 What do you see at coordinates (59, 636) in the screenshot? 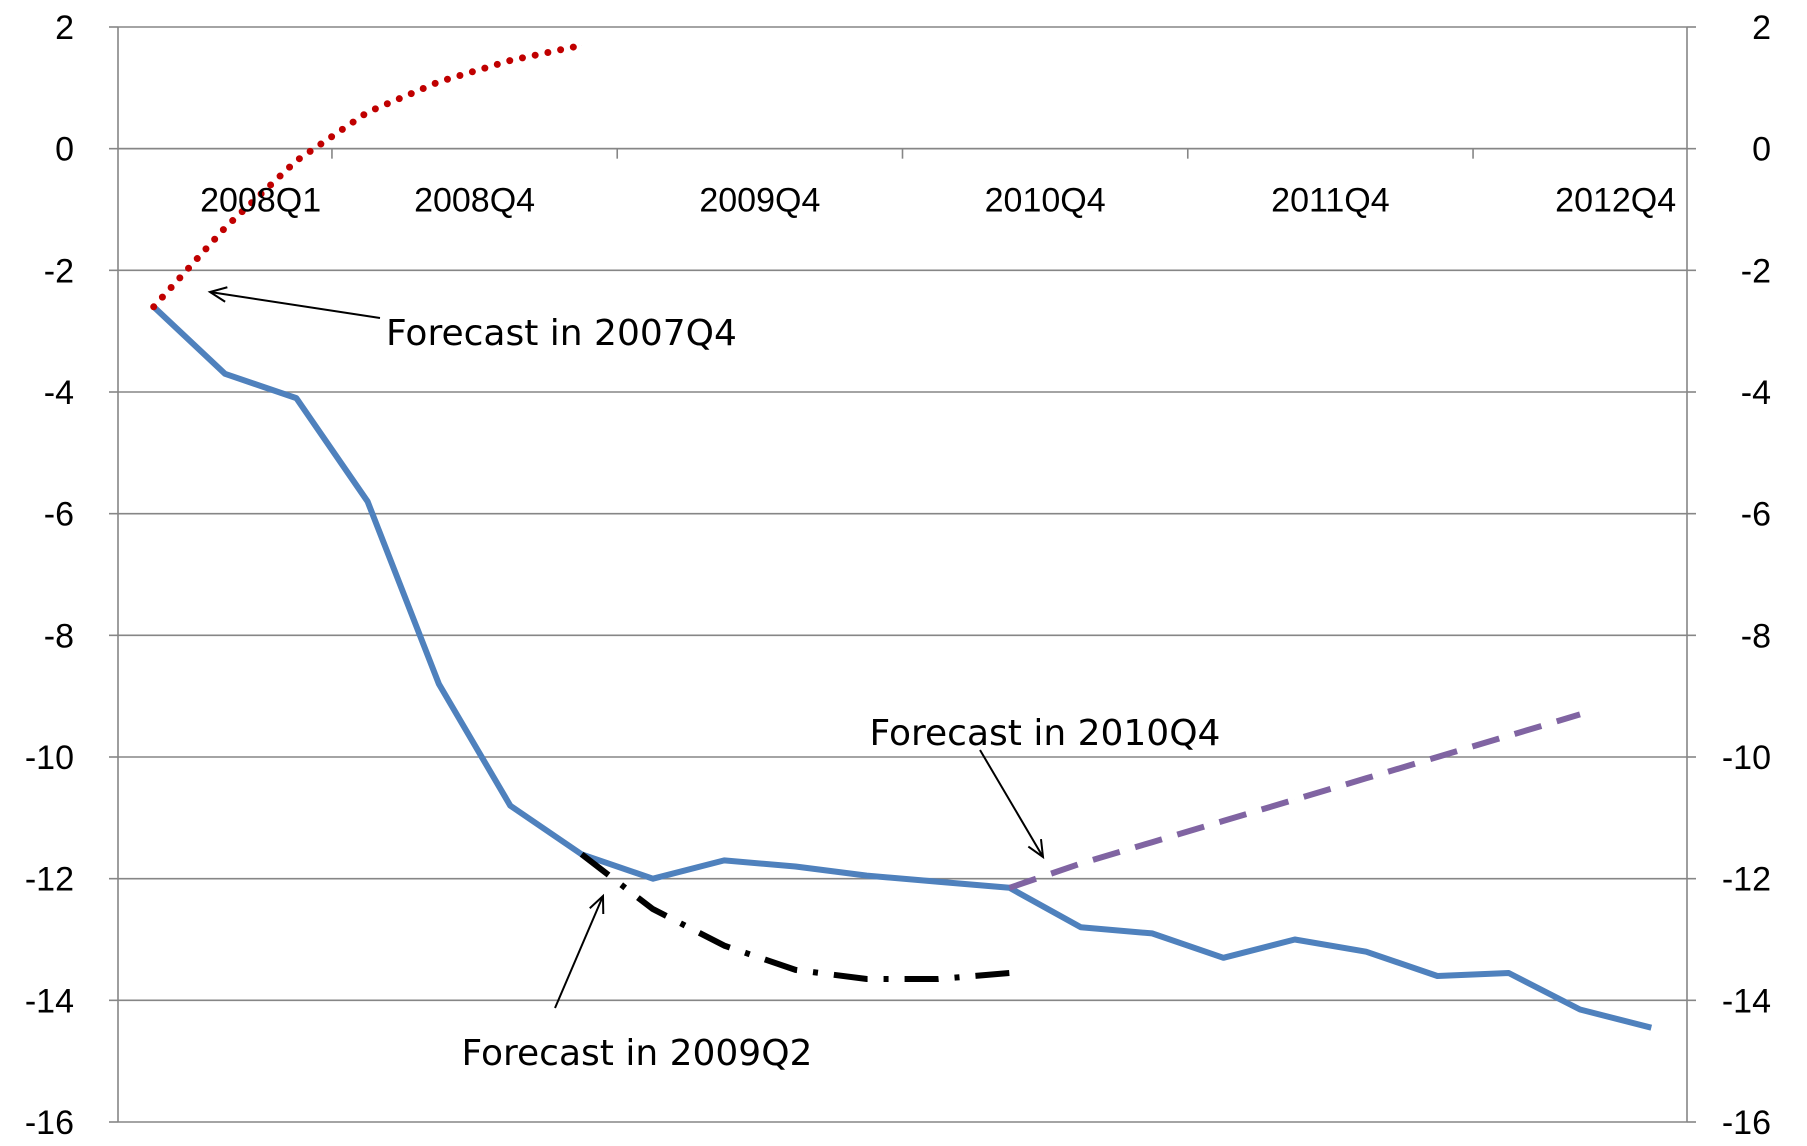
I see `y-tick-label-left: -8` at bounding box center [59, 636].